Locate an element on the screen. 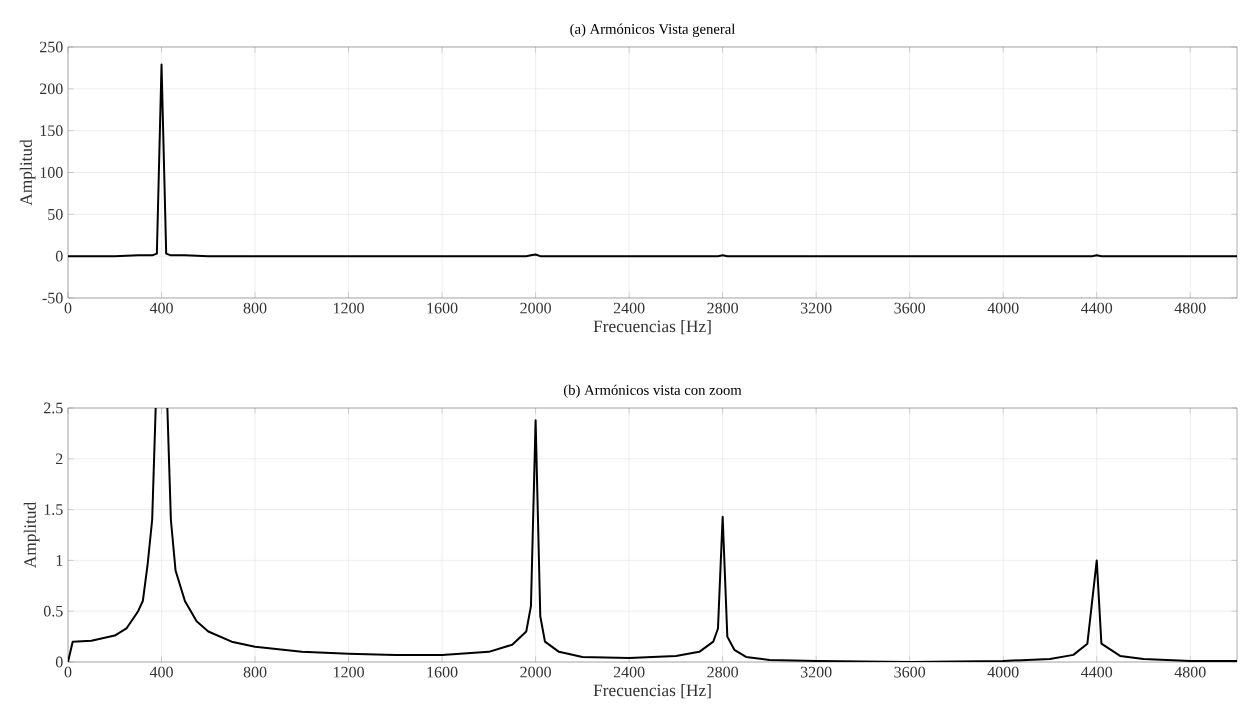  y-tick-label: 1.5 is located at coordinates (53, 509).